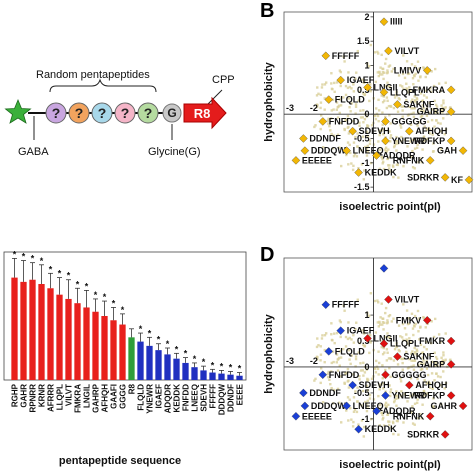  What do you see at coordinates (423, 434) in the screenshot?
I see `point-label: SDRKR` at bounding box center [423, 434].